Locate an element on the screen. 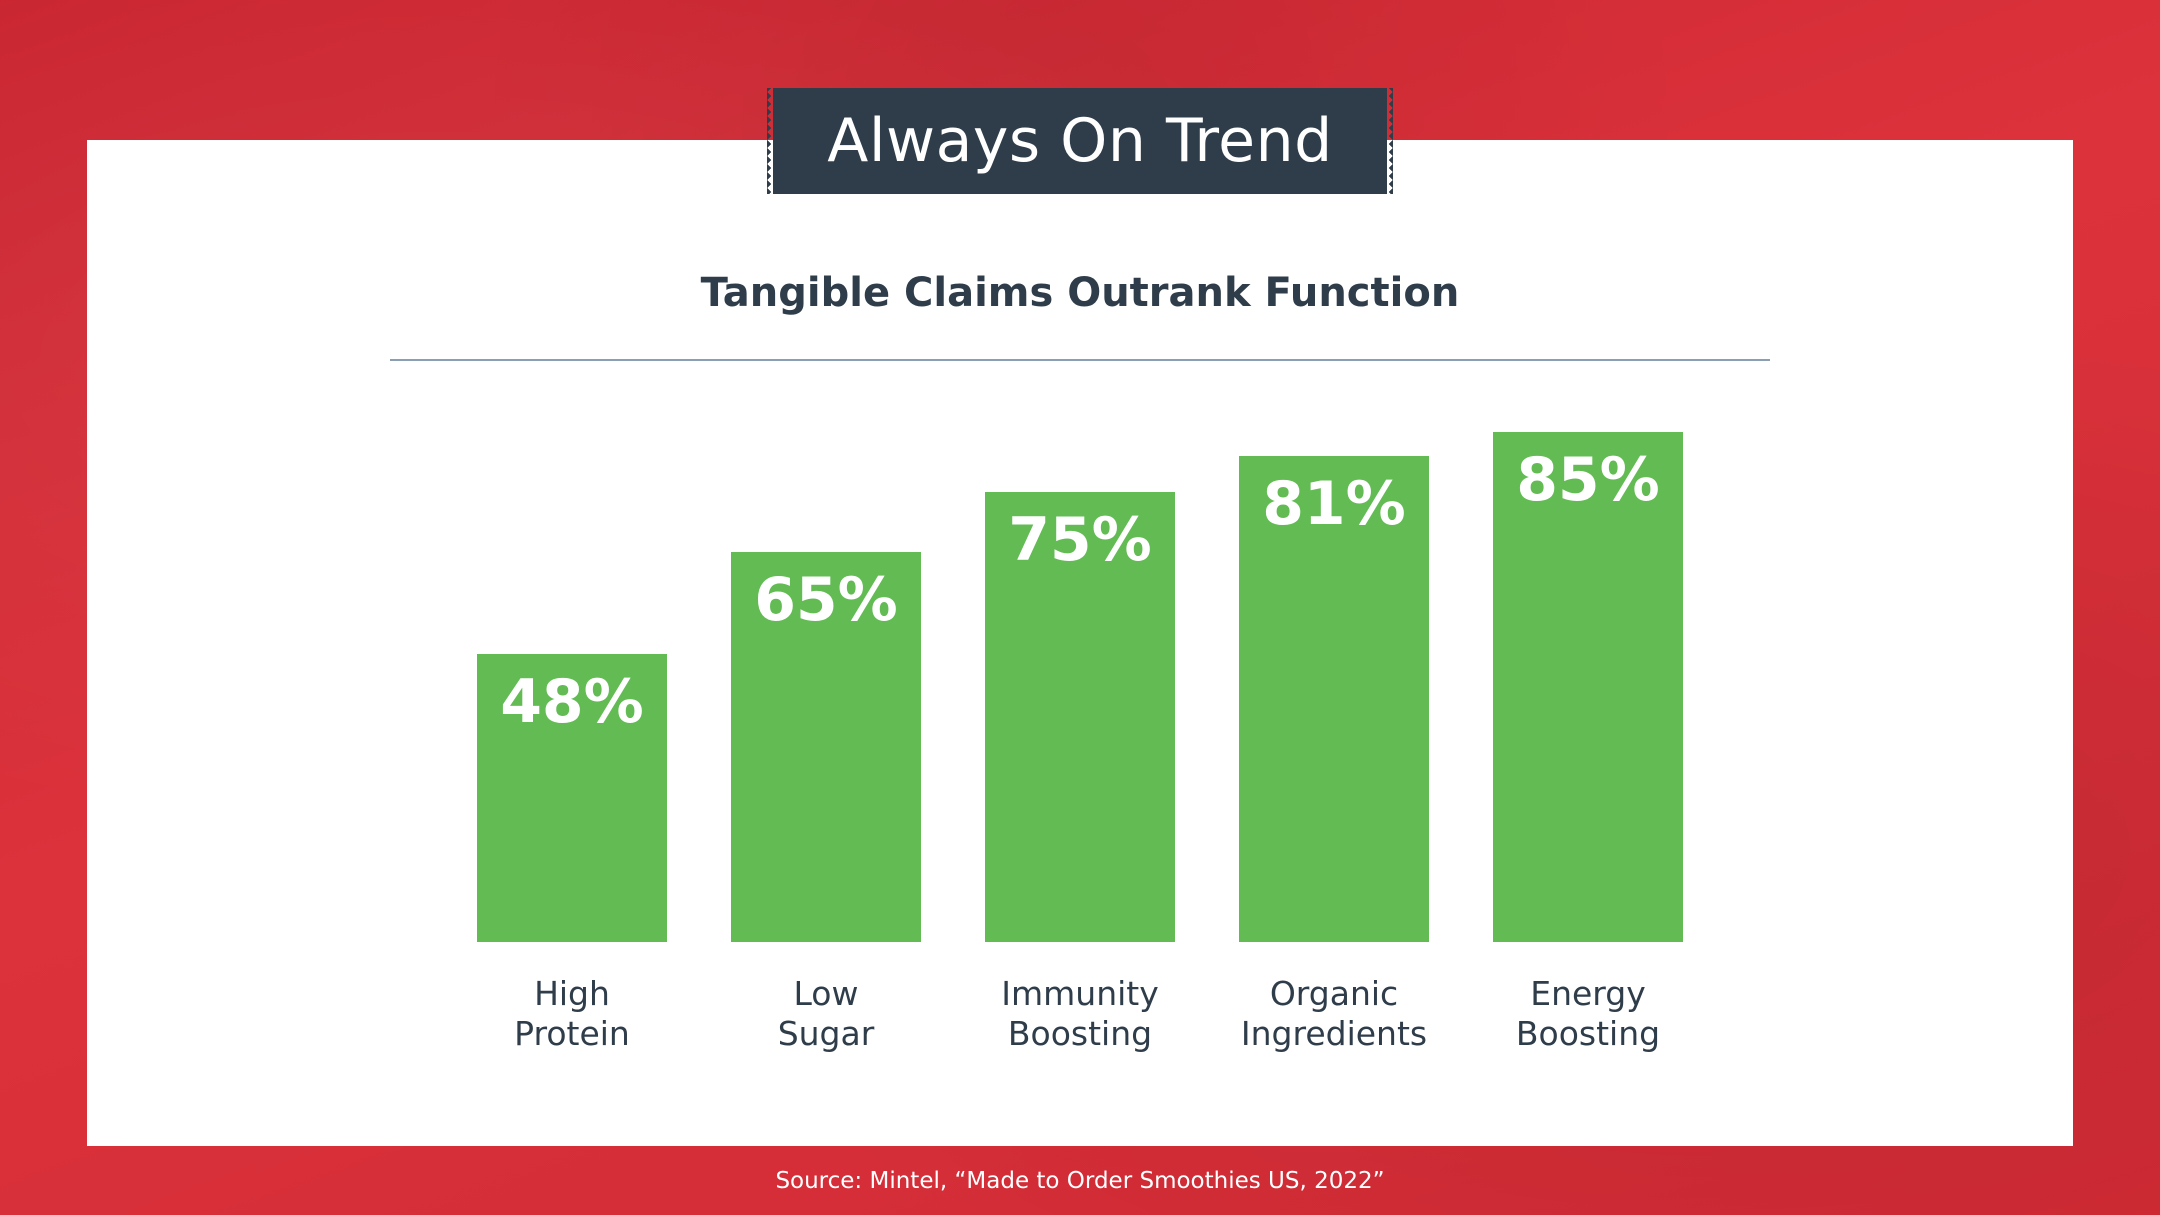 The height and width of the screenshot is (1215, 2160). category-label-3-line-1: Ingredients is located at coordinates (1334, 1033).